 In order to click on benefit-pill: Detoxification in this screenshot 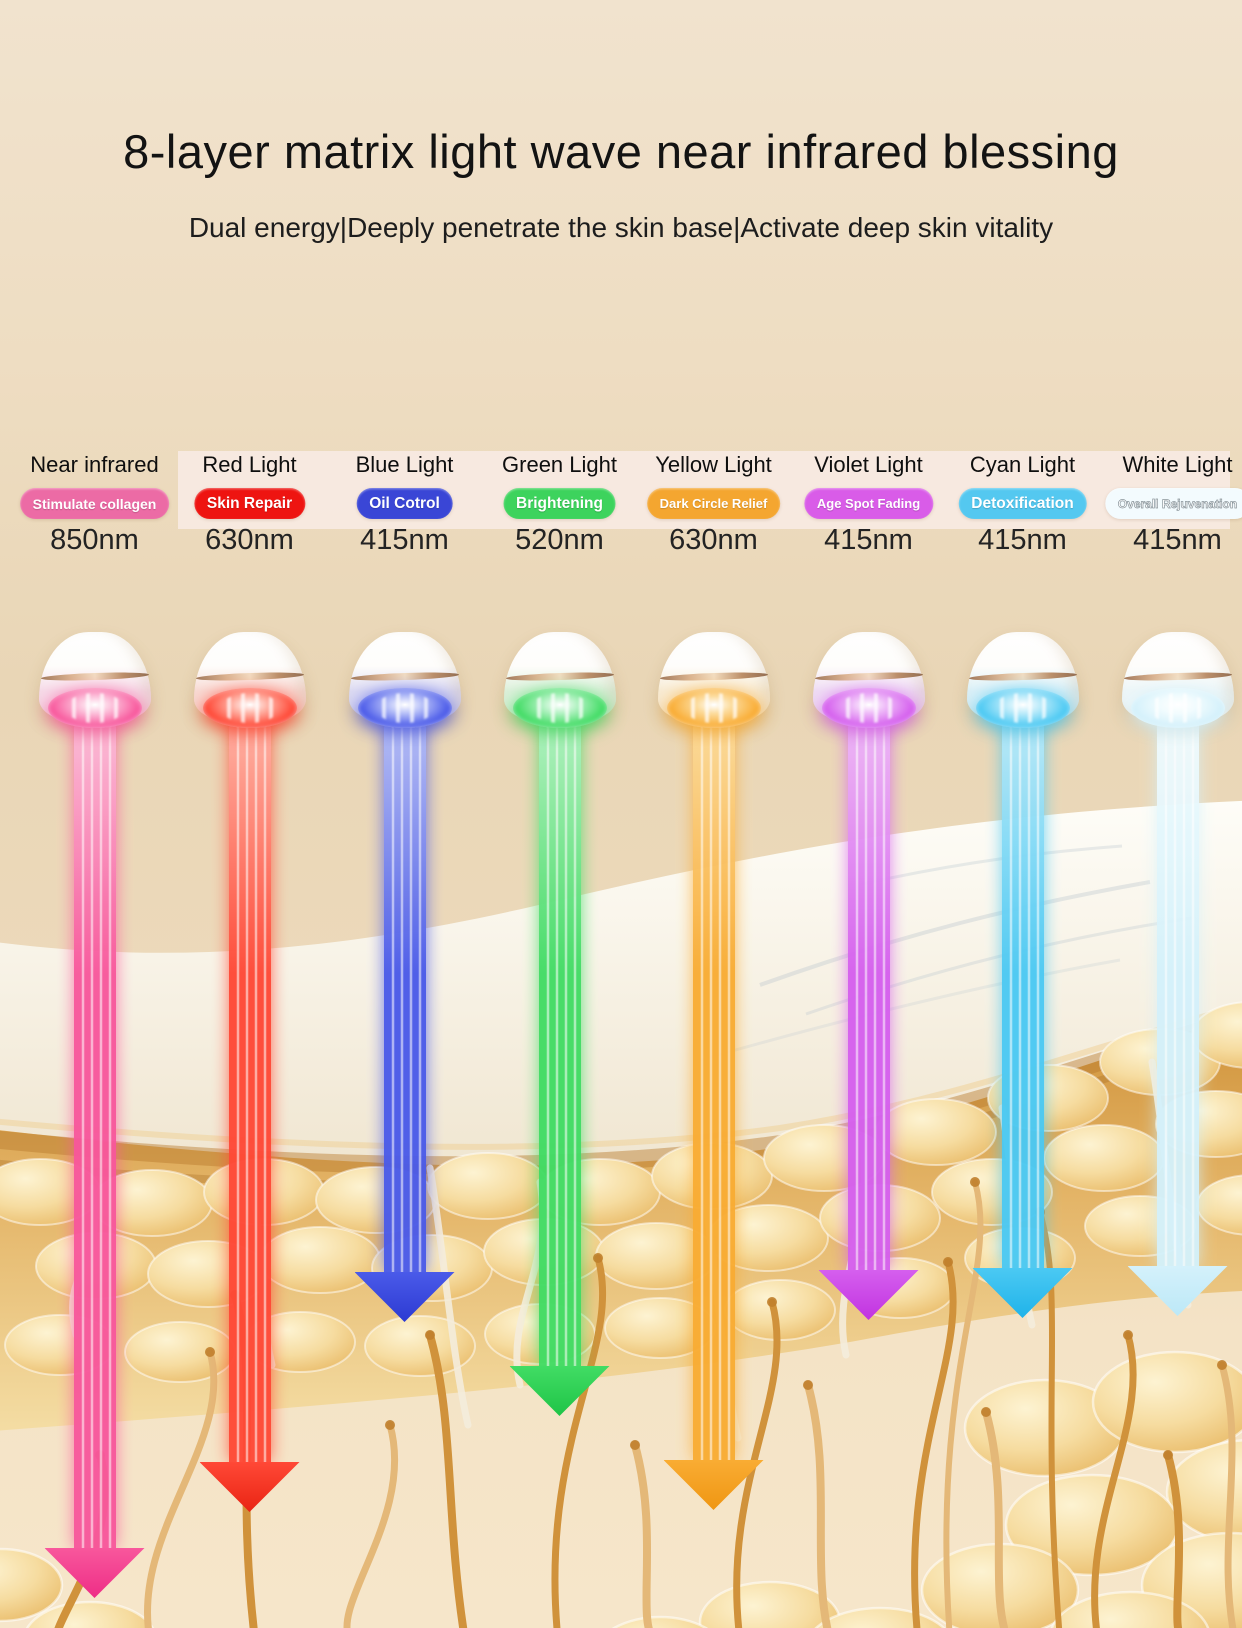, I will do `click(1022, 503)`.